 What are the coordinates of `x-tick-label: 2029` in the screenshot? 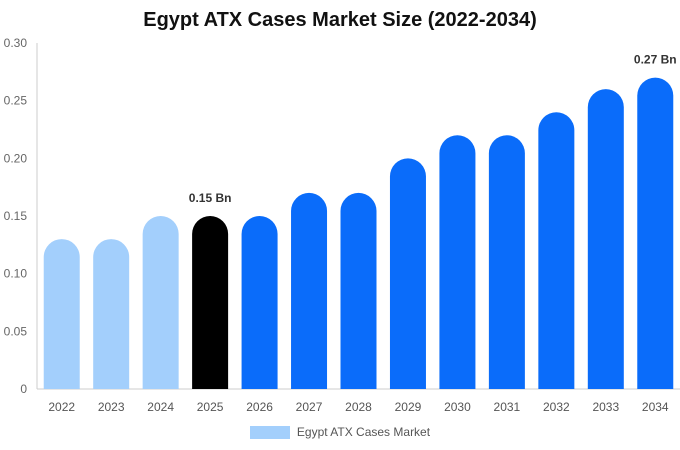 It's located at (408, 407).